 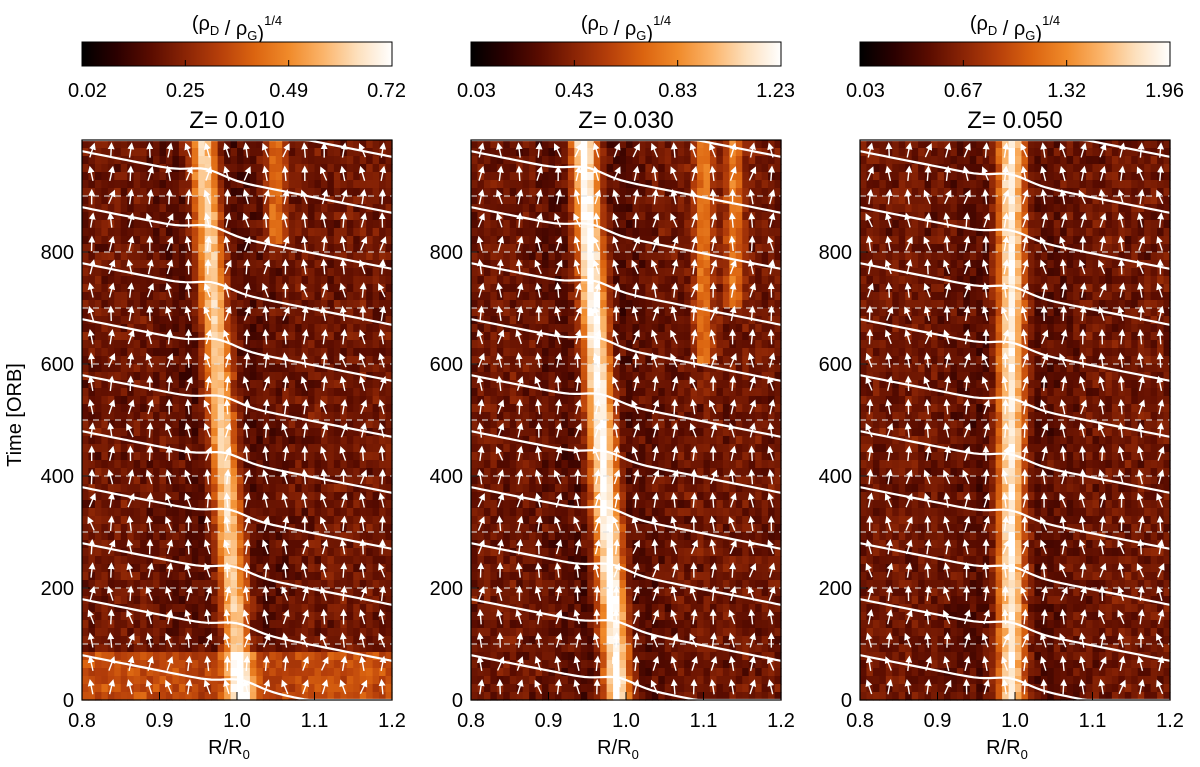 What do you see at coordinates (775, 91) in the screenshot?
I see `colorbar-tick-label: 1.23` at bounding box center [775, 91].